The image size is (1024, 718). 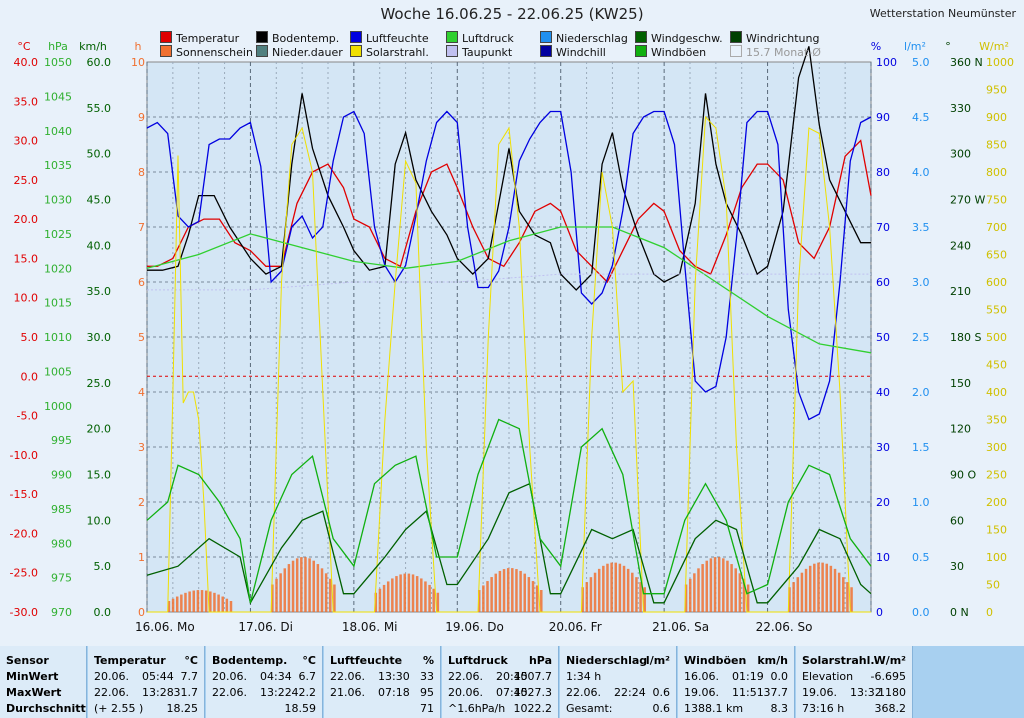 What do you see at coordinates (61, 440) in the screenshot?
I see `axis-tick-pressure: 995` at bounding box center [61, 440].